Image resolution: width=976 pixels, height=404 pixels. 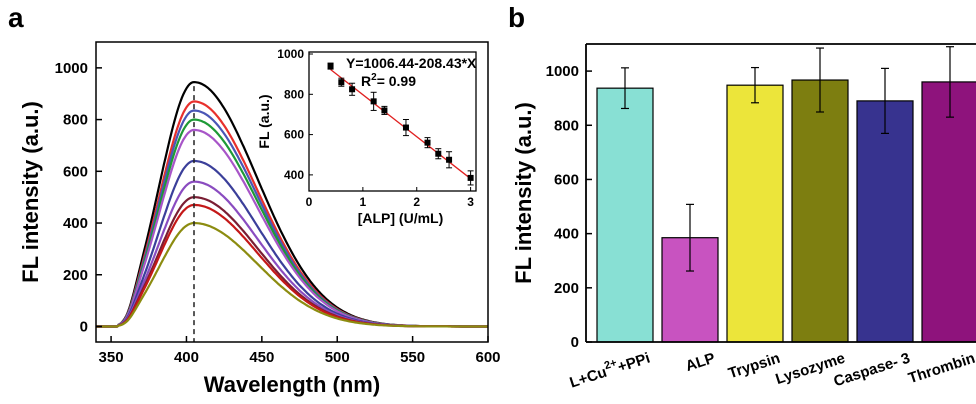 I want to click on x-tick-label: 450, so click(x=261, y=357).